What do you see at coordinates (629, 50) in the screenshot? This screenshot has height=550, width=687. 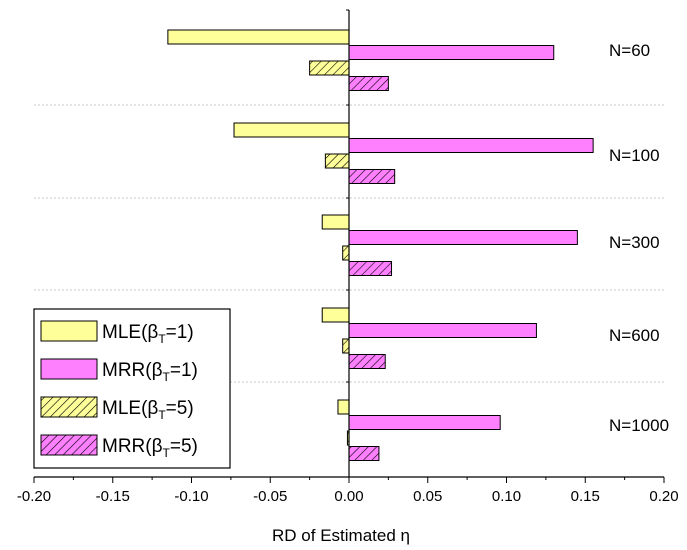 I see `group-label-n60: N=60` at bounding box center [629, 50].